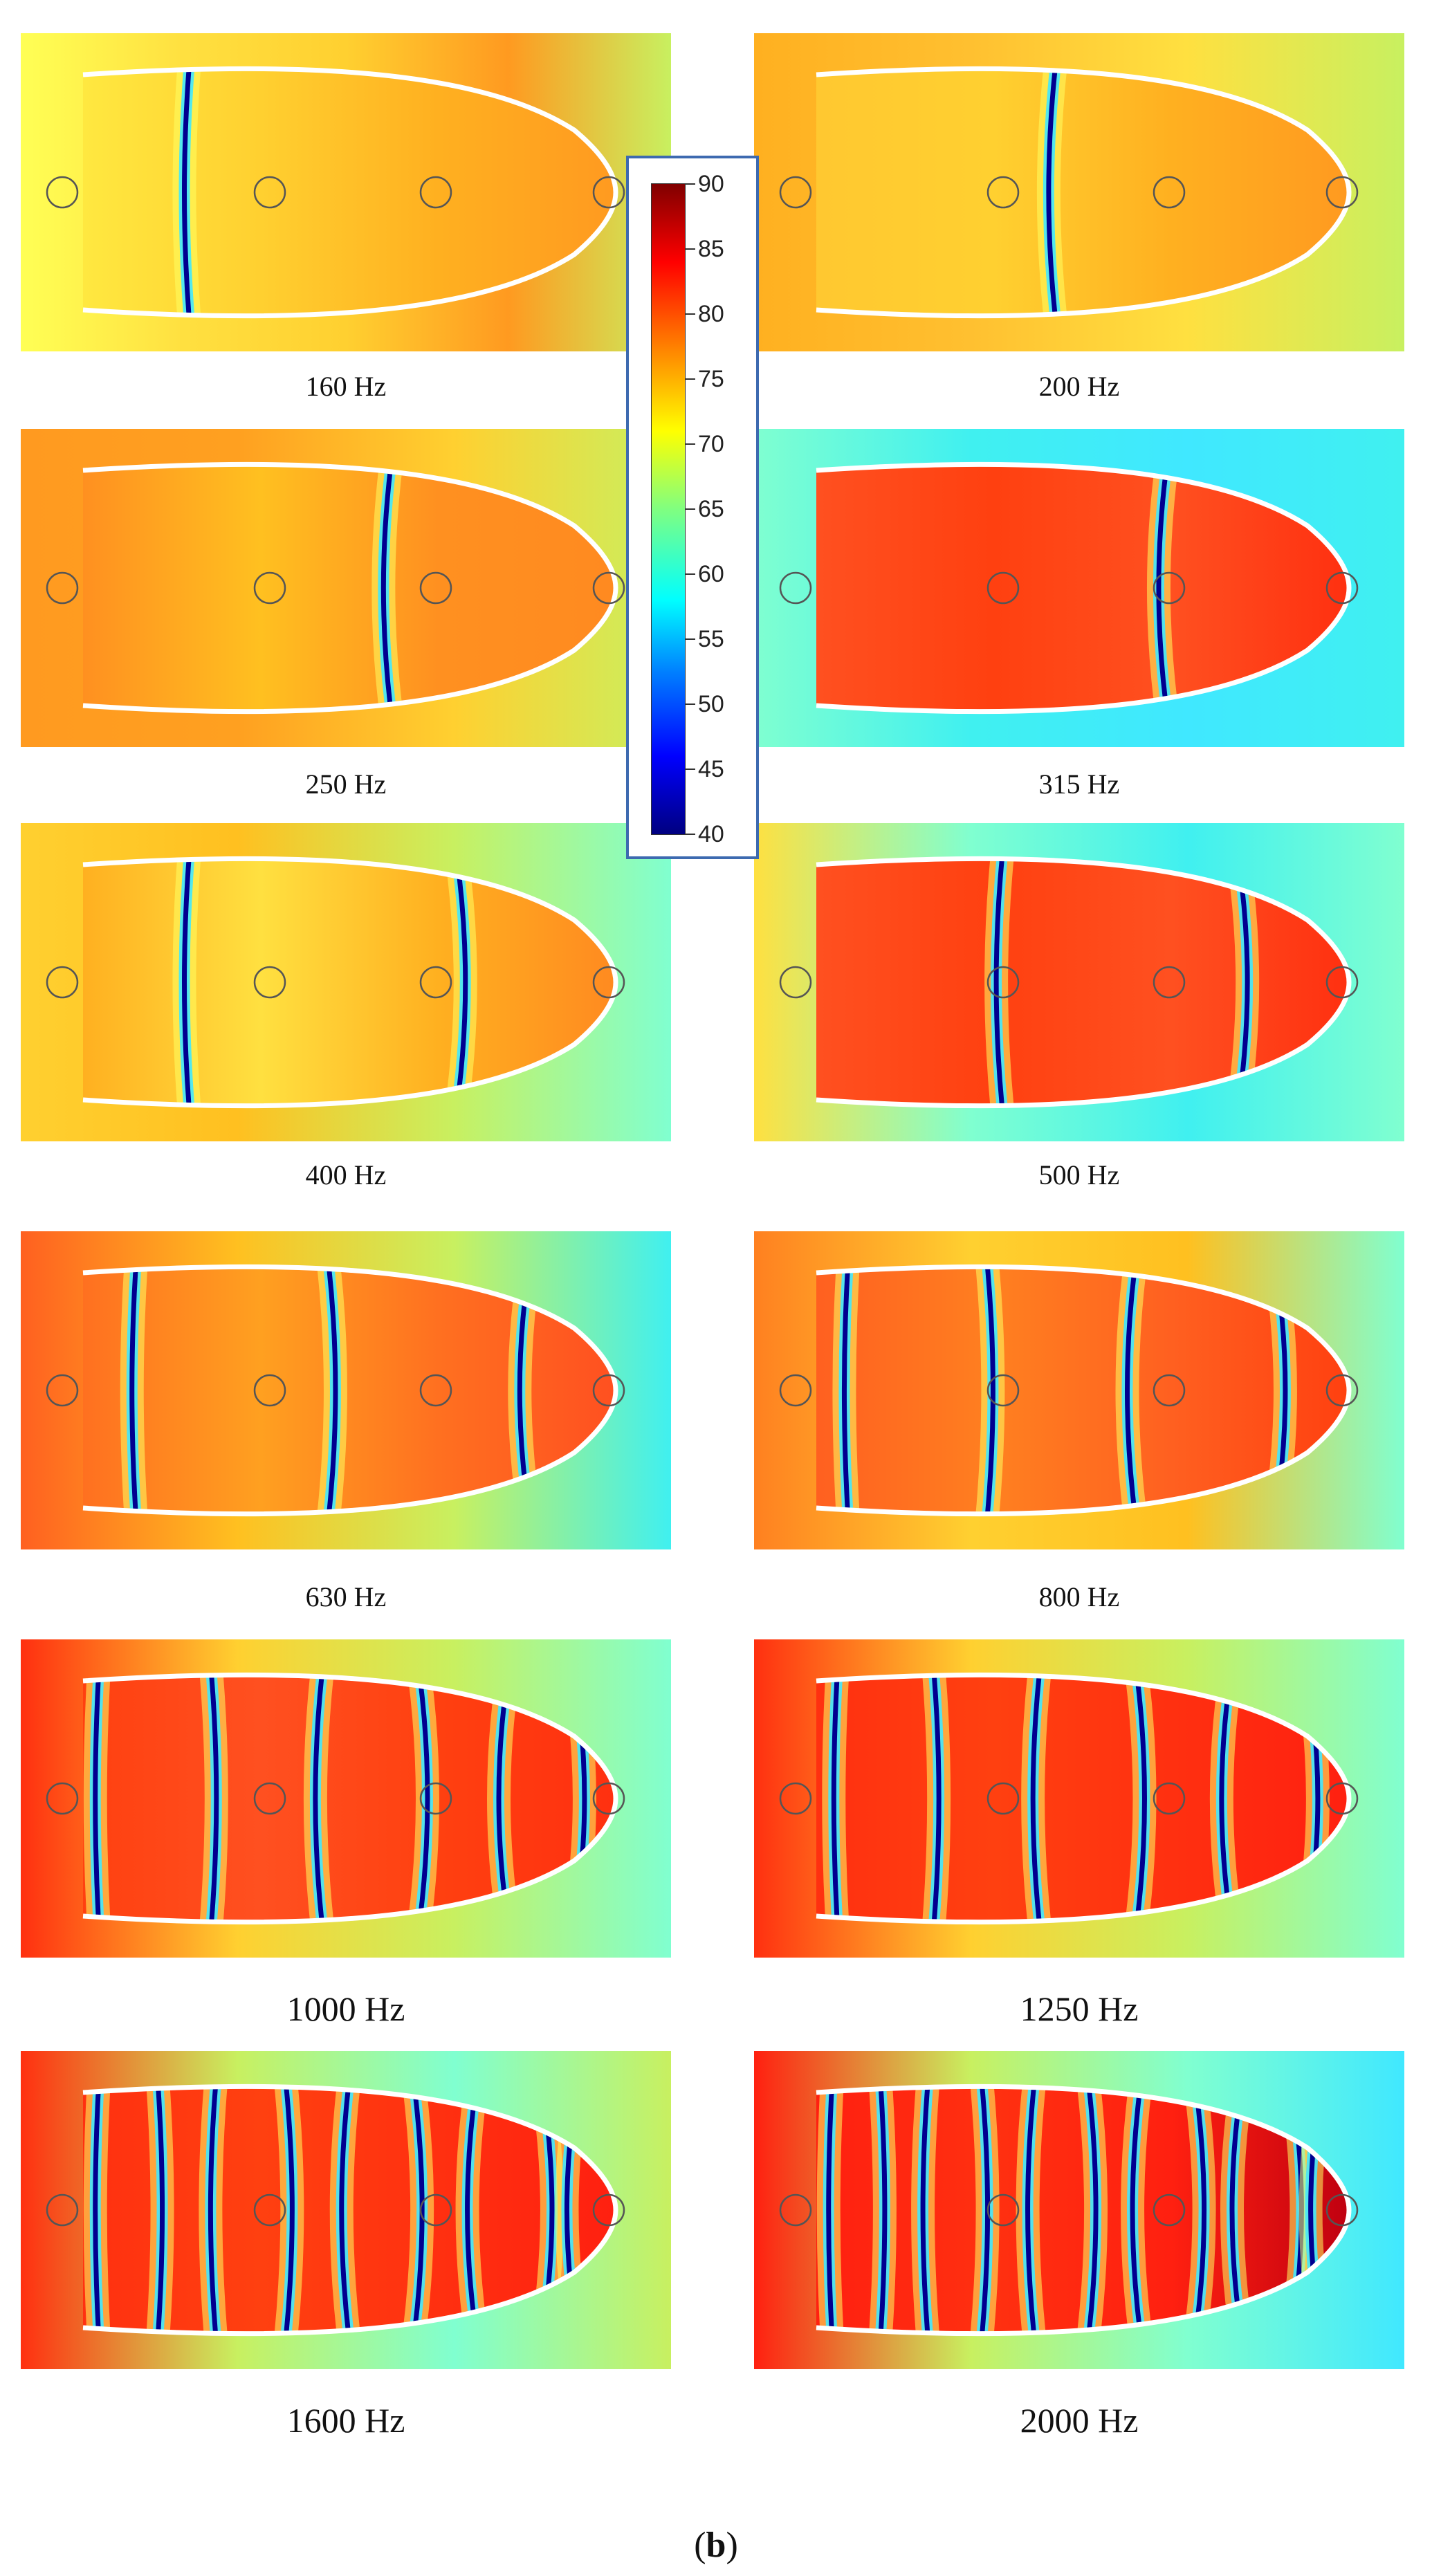 This screenshot has height=2576, width=1432. Describe the element at coordinates (346, 386) in the screenshot. I see `panel-caption: 160 Hz` at that location.